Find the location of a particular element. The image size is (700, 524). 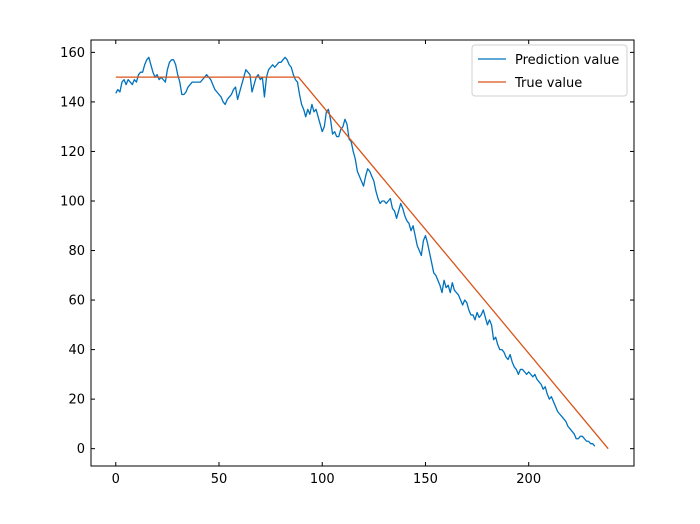

x-tick-label: 100 is located at coordinates (322, 479).